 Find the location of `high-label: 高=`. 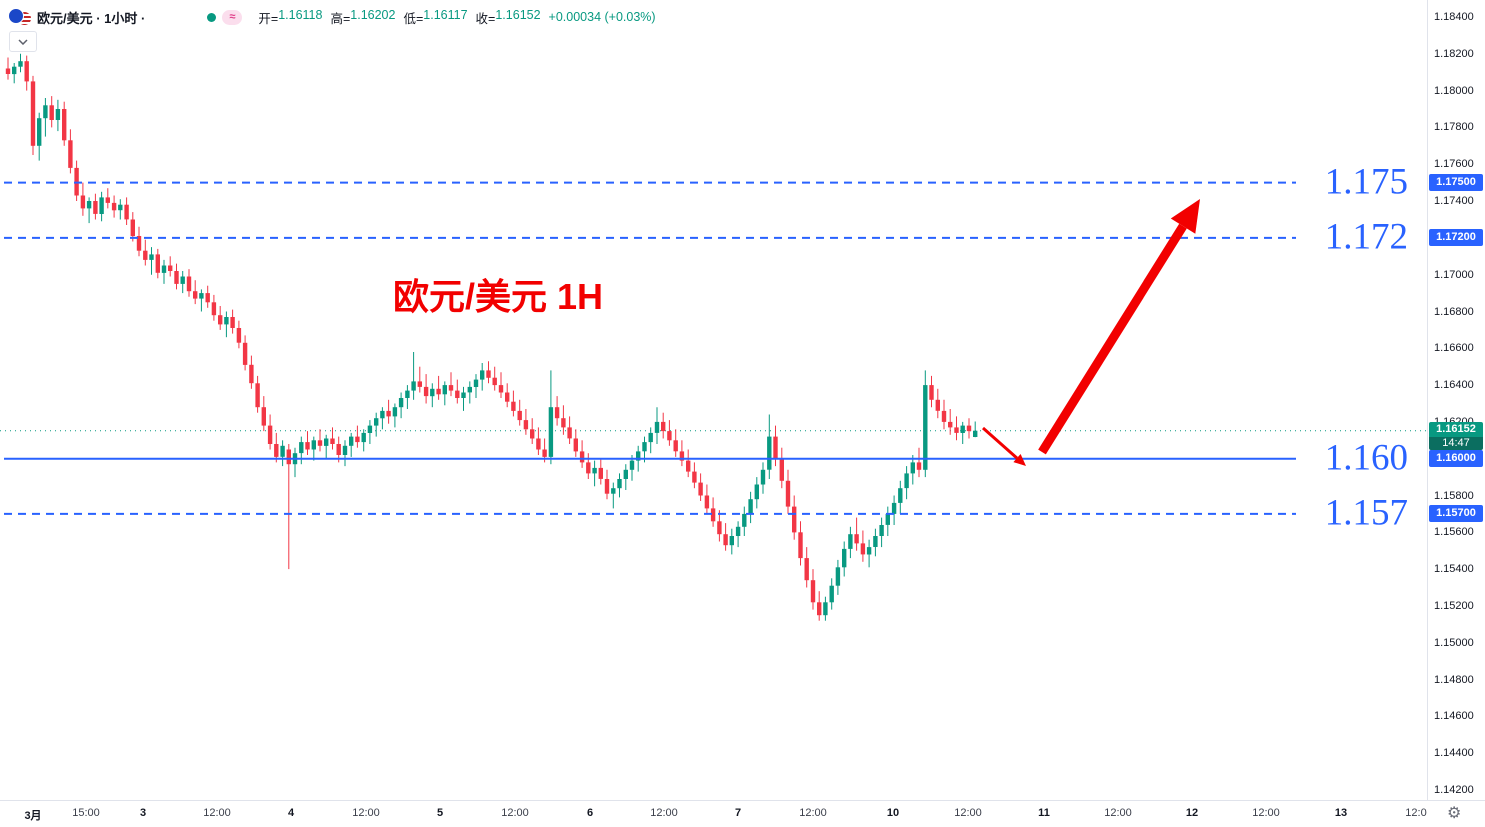

high-label: 高= is located at coordinates (340, 18).